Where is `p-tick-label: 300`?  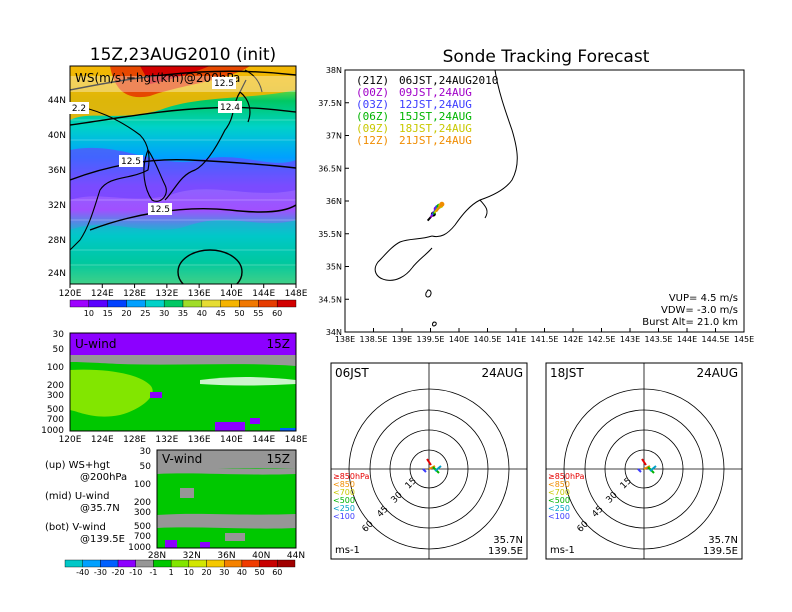 p-tick-label: 300 is located at coordinates (142, 513).